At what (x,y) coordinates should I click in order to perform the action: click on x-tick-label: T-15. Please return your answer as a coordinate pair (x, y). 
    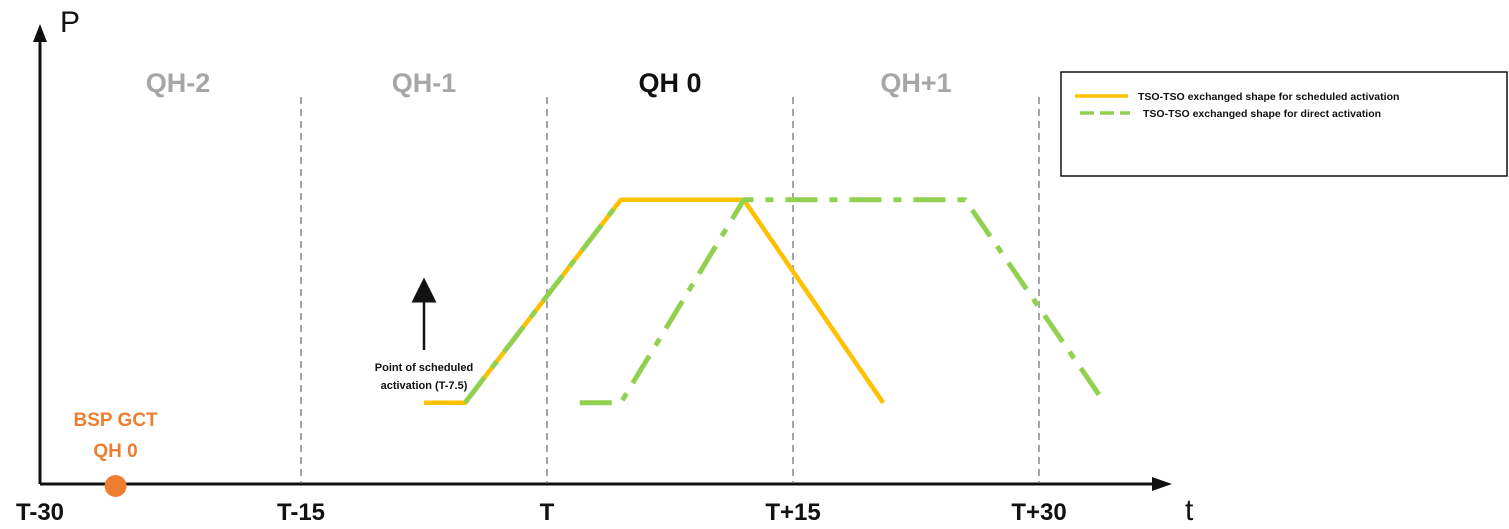
    Looking at the image, I should click on (301, 512).